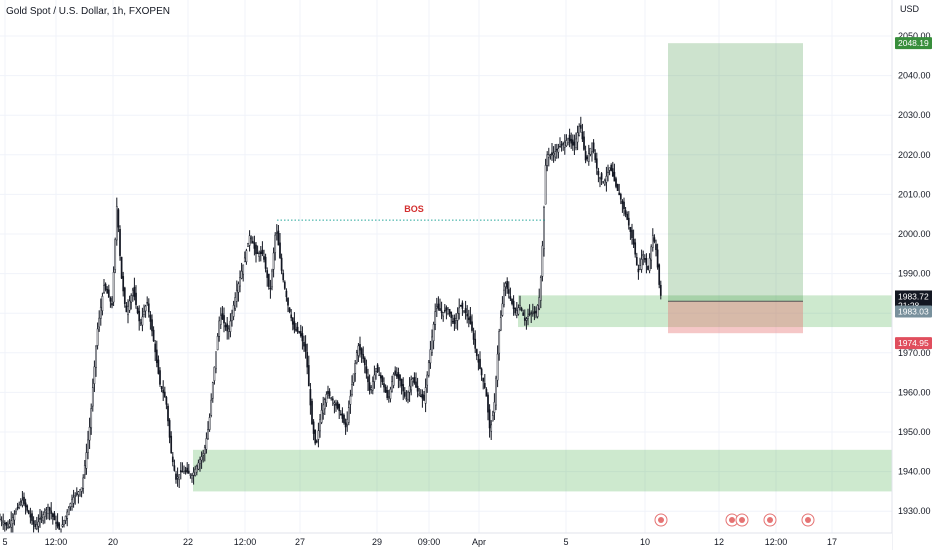 Image resolution: width=932 pixels, height=550 pixels. What do you see at coordinates (735, 317) in the screenshot?
I see `long-position-stop-area` at bounding box center [735, 317].